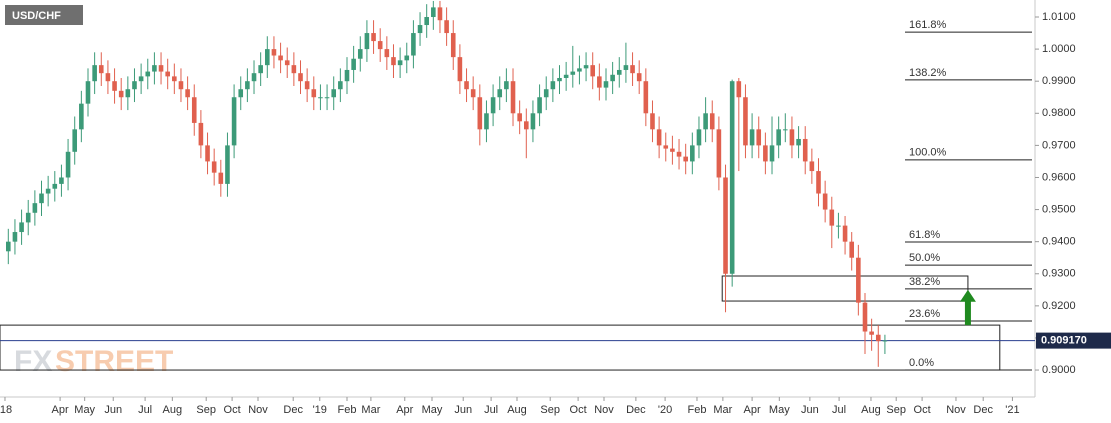 The image size is (1111, 423). Describe the element at coordinates (1059, 209) in the screenshot. I see `y-tick-label: 0.9500` at that location.